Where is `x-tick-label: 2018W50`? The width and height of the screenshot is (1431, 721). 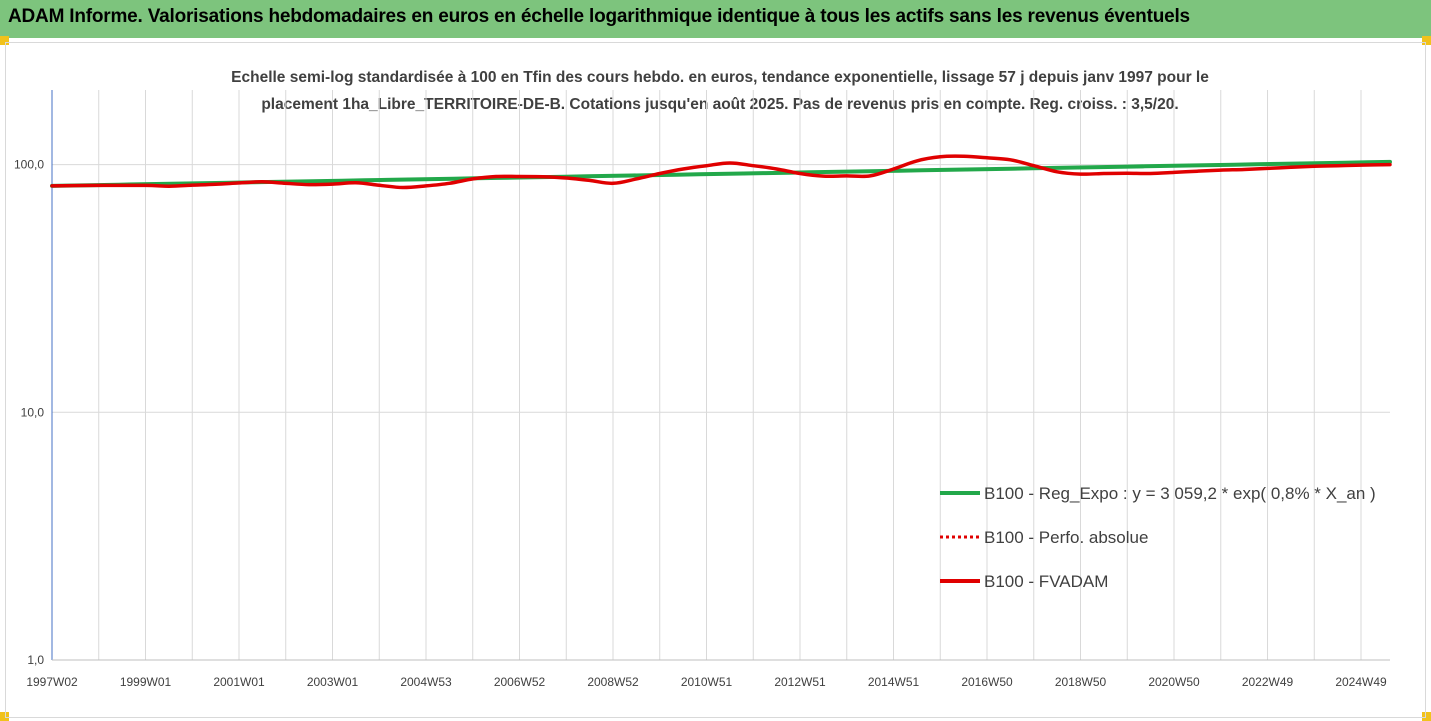 x-tick-label: 2018W50 is located at coordinates (1081, 682).